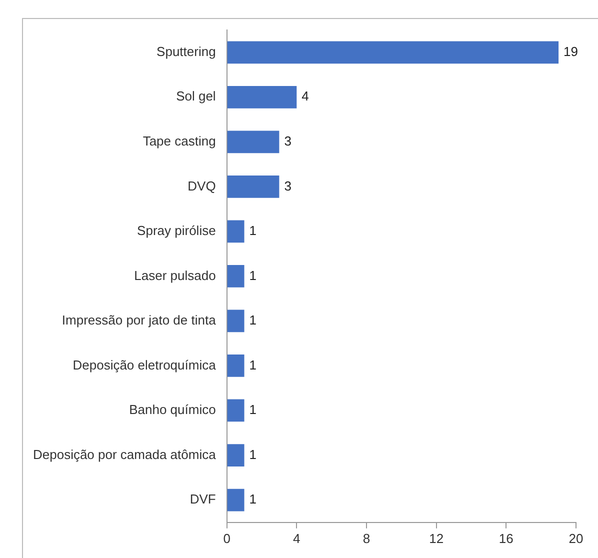 The height and width of the screenshot is (558, 598). What do you see at coordinates (366, 538) in the screenshot?
I see `x-tick-label: 8` at bounding box center [366, 538].